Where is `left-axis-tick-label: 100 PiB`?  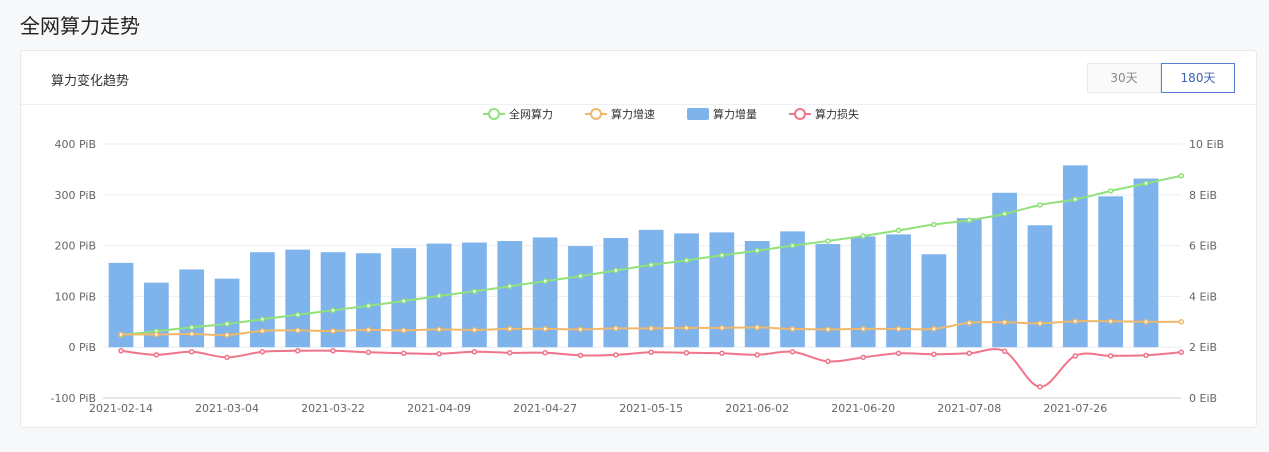
left-axis-tick-label: 100 PiB is located at coordinates (76, 296).